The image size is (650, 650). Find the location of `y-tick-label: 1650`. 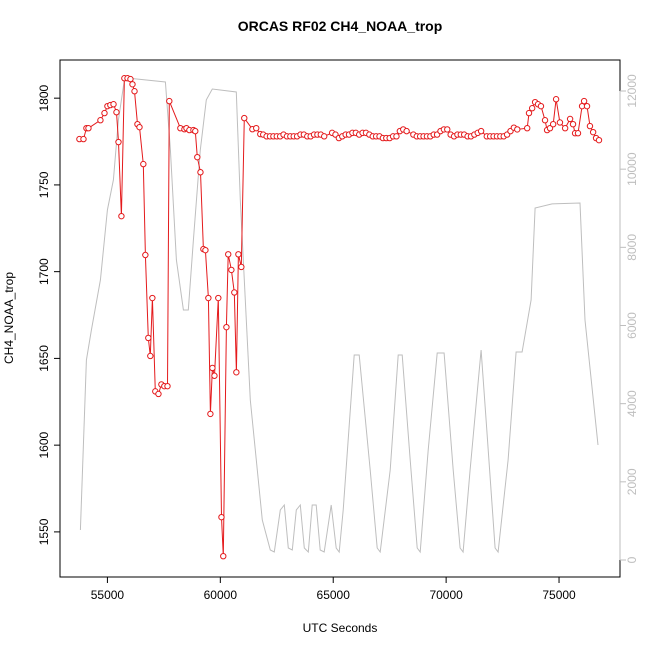

y-tick-label: 1650 is located at coordinates (44, 358).